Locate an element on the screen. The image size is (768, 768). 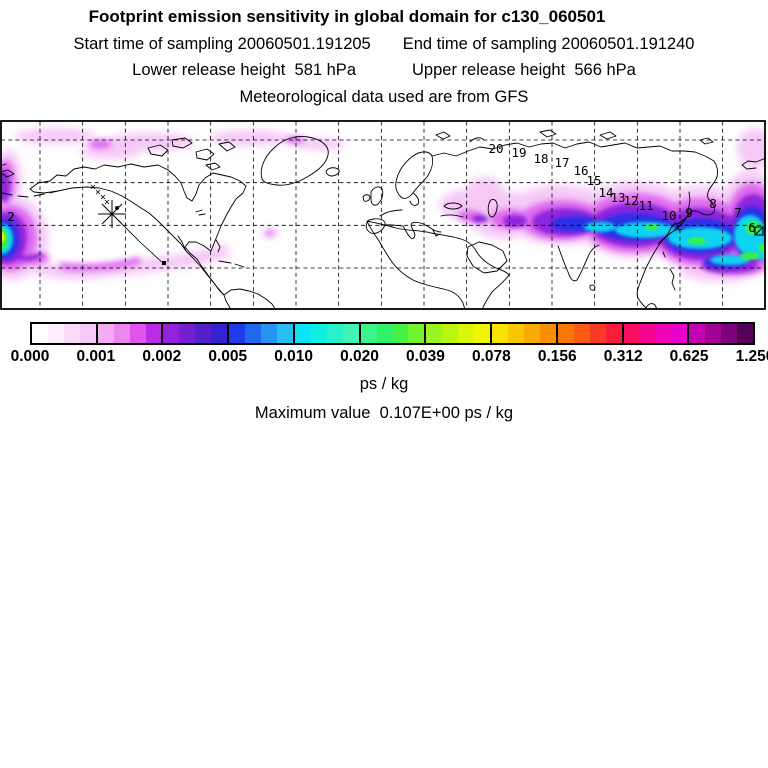
colorbar-tick-label: 0.039 is located at coordinates (425, 356).